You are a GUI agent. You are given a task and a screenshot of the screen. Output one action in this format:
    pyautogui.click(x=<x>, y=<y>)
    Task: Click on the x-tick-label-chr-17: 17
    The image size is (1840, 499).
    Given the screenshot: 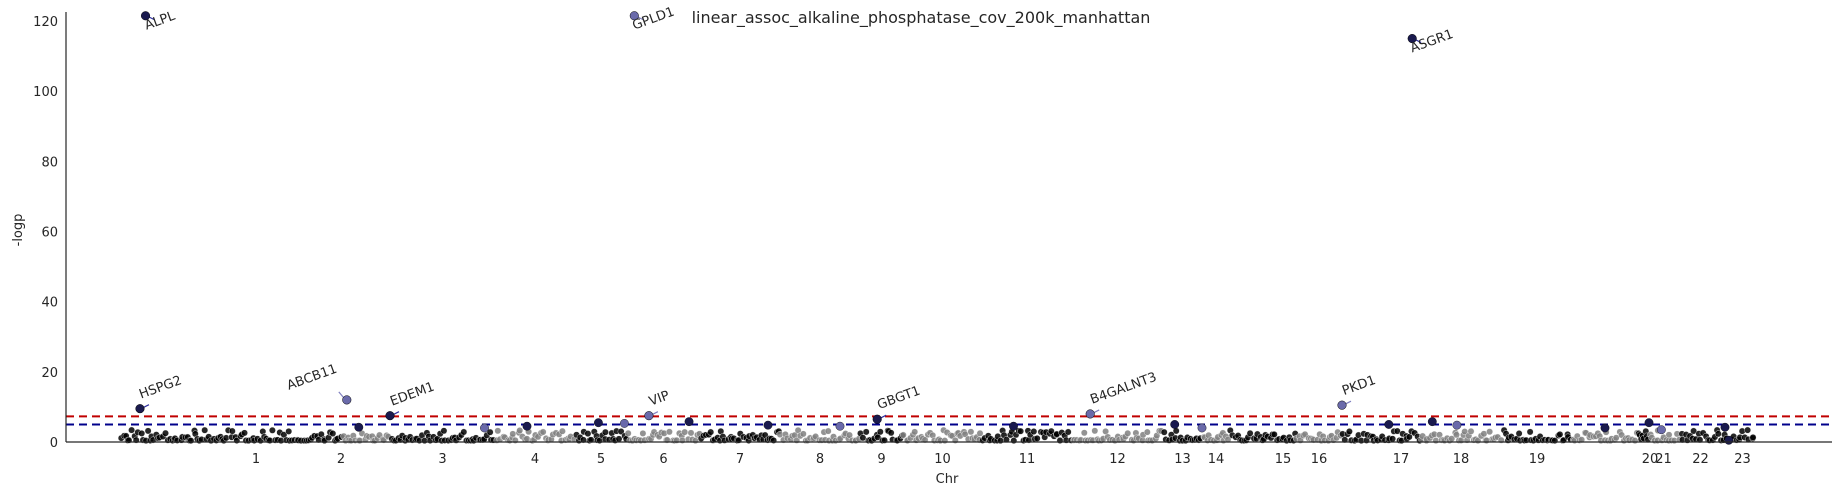 What is the action you would take?
    pyautogui.click(x=1401, y=459)
    